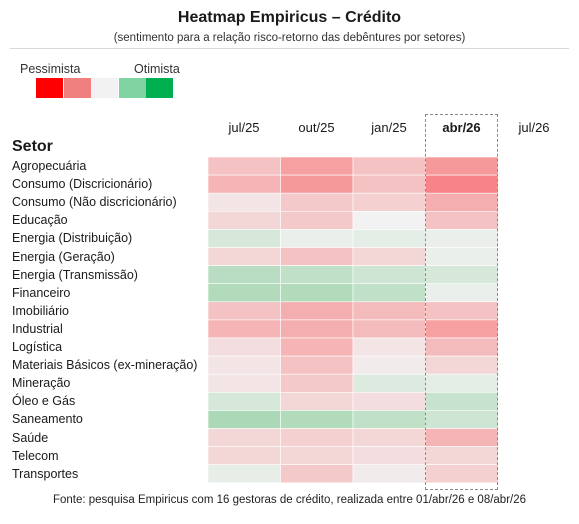 This screenshot has width=579, height=524. I want to click on column-label: jul/26, so click(534, 127).